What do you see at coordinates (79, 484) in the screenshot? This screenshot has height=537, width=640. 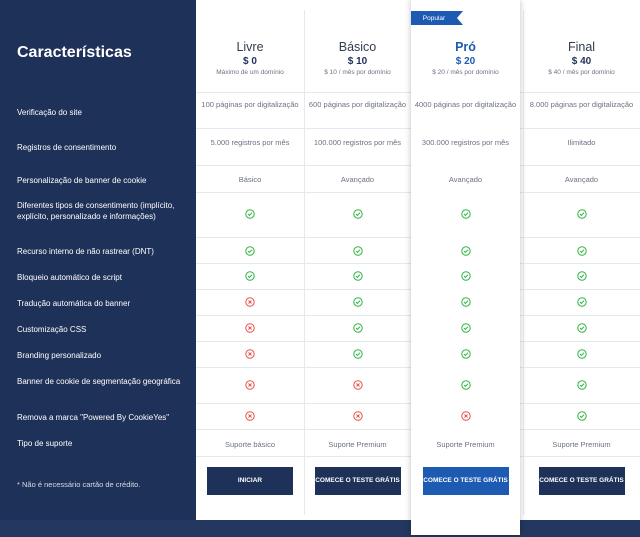 I see `credit-card-note: * Não é necessário cartão de crédito.` at bounding box center [79, 484].